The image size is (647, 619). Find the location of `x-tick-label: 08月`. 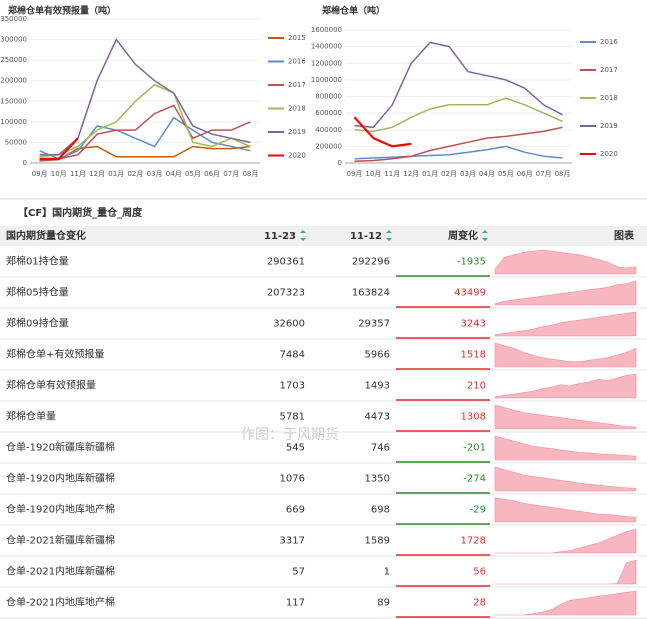

x-tick-label: 08月 is located at coordinates (563, 174).